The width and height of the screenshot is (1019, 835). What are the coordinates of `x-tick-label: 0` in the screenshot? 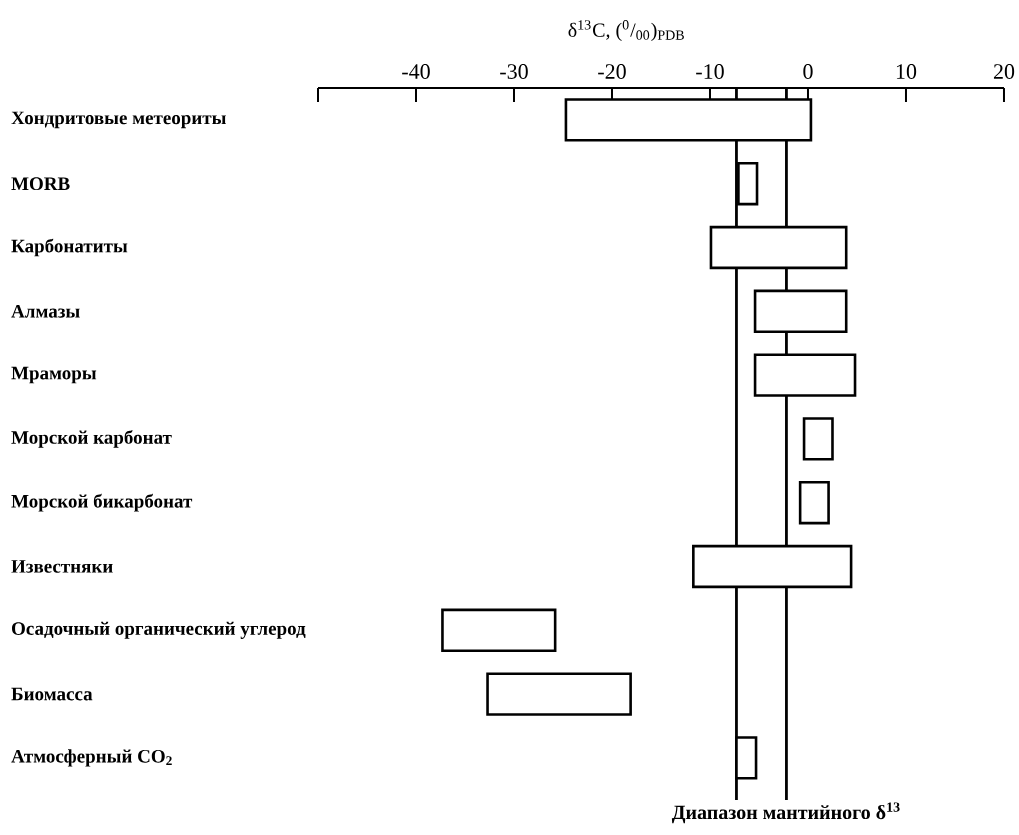 It's located at (808, 71).